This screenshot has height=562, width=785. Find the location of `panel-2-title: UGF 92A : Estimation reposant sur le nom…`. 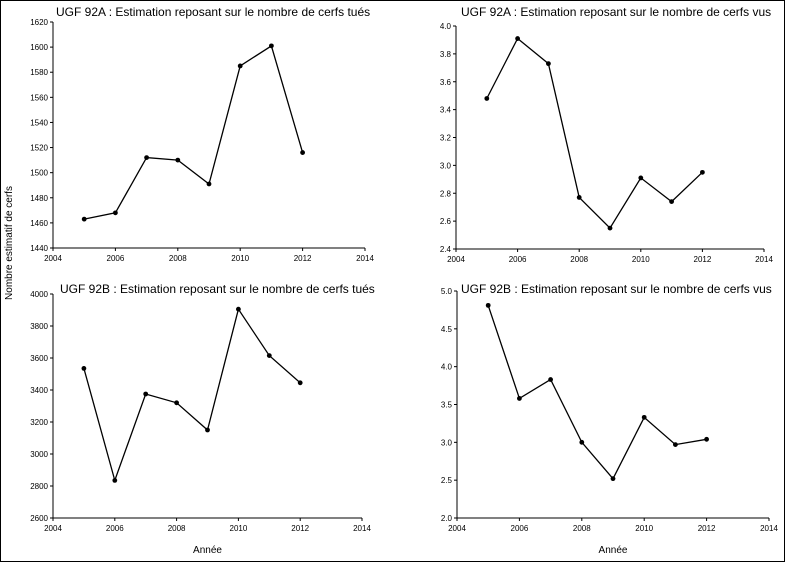

panel-2-title: UGF 92A : Estimation reposant sur le nom… is located at coordinates (616, 12).